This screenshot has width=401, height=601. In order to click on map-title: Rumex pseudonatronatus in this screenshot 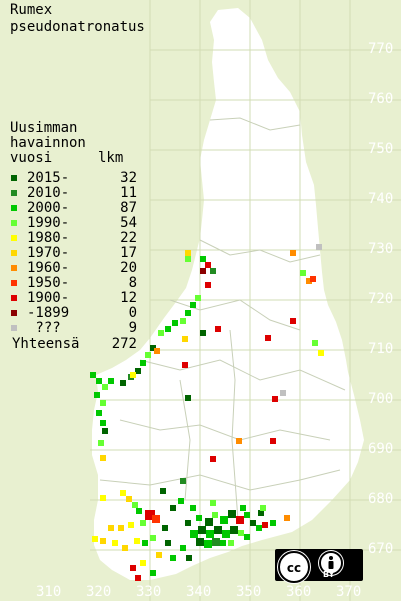, I will do `click(77, 19)`.